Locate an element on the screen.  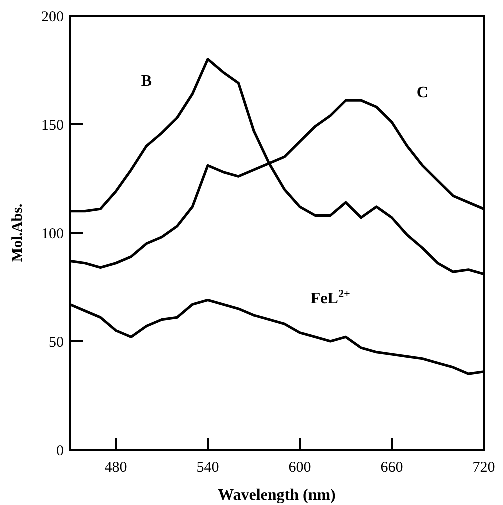
series-label: FeL$^{2+}$ is located at coordinates (330, 298).